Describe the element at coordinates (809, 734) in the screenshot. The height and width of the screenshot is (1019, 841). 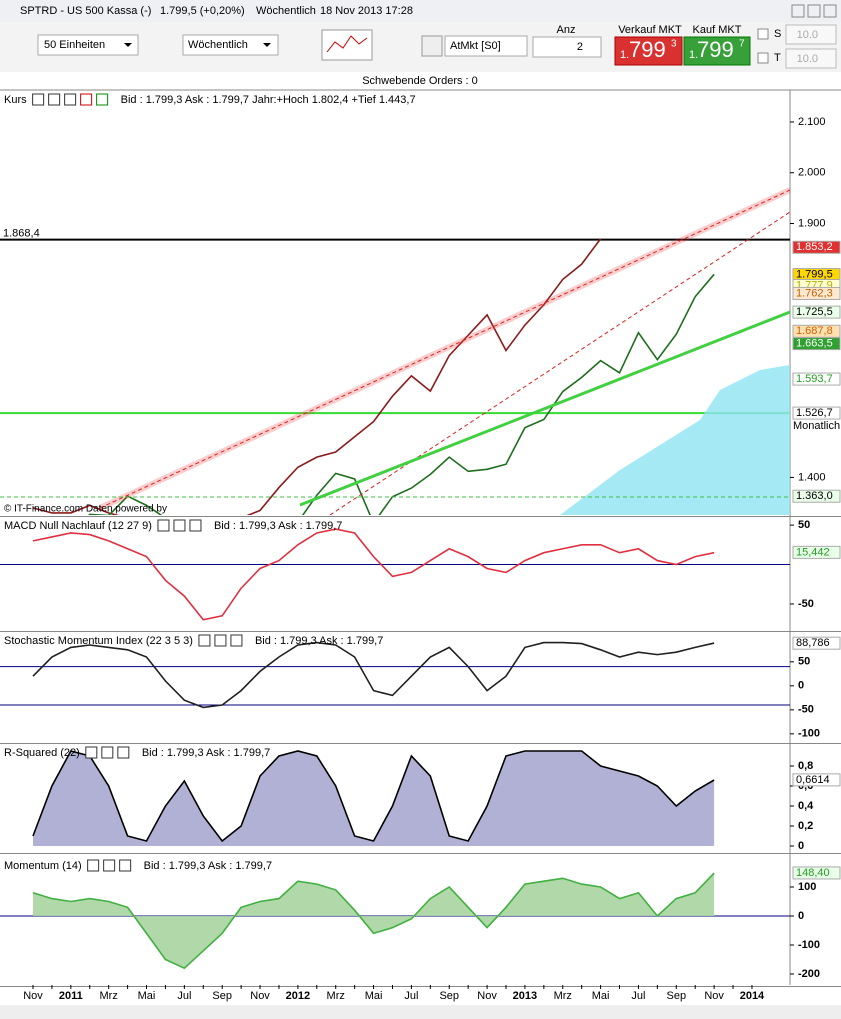
I see `y-tick-label: -100` at that location.